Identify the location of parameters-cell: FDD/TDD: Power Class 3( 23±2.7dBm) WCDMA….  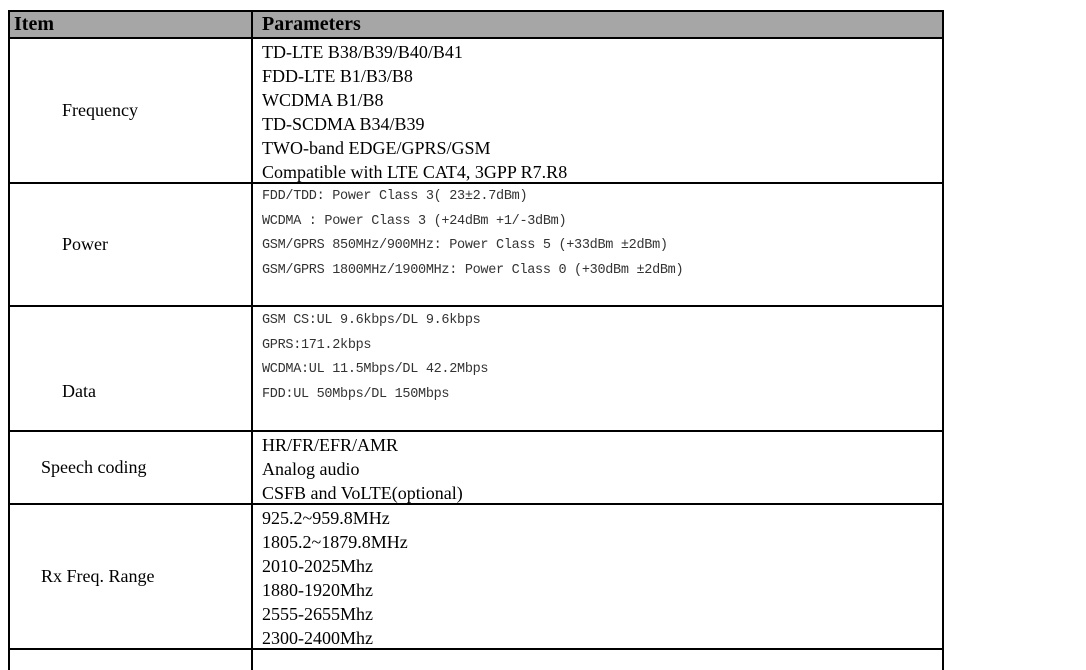
(597, 244).